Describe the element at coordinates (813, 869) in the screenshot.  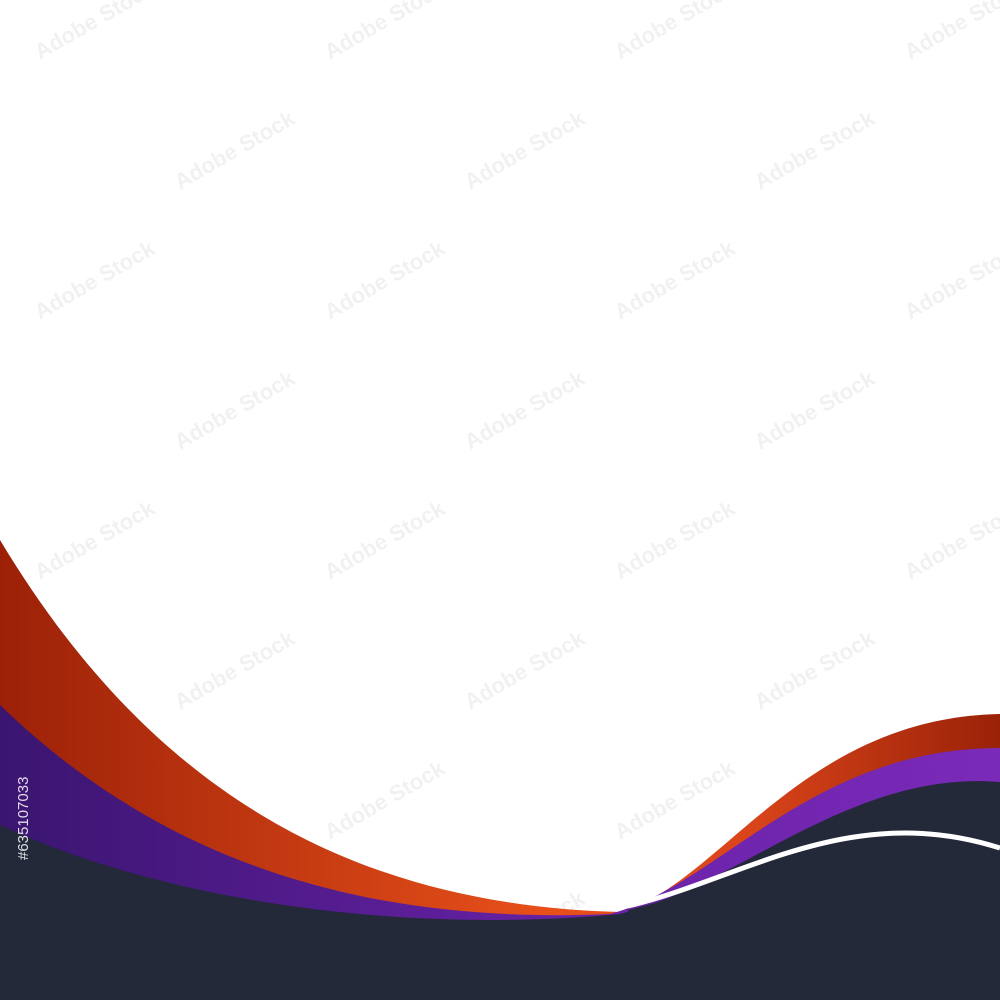
I see `white-stripe` at that location.